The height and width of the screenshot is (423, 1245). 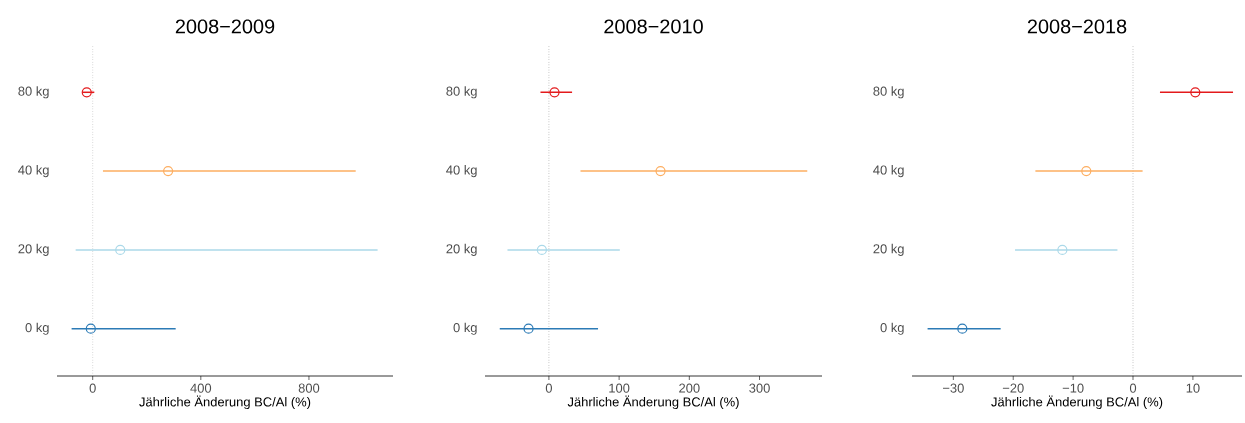 I want to click on x-tick-label: −10, so click(x=1073, y=388).